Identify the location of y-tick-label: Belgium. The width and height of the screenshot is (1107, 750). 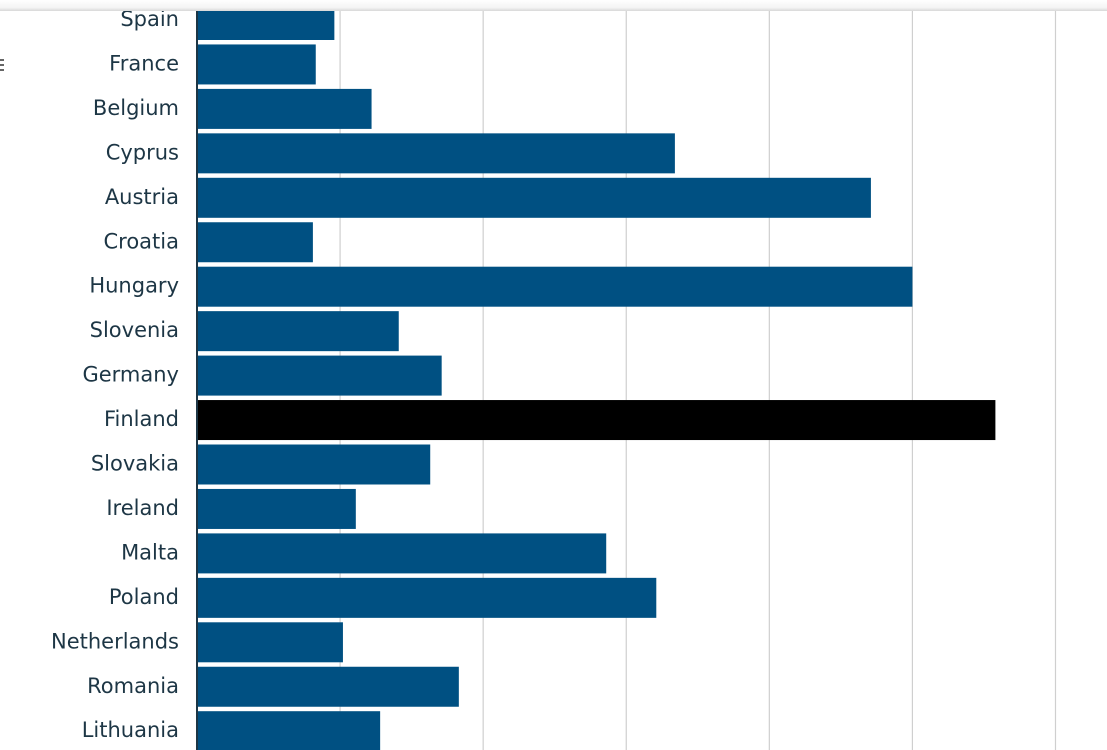
(136, 108).